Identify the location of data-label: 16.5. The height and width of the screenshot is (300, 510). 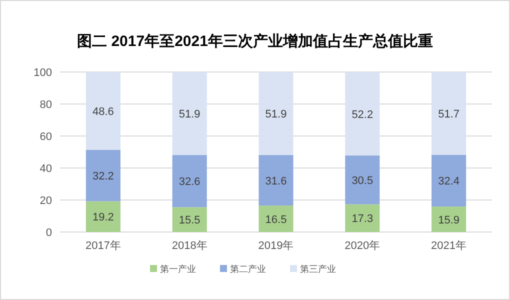
(276, 220).